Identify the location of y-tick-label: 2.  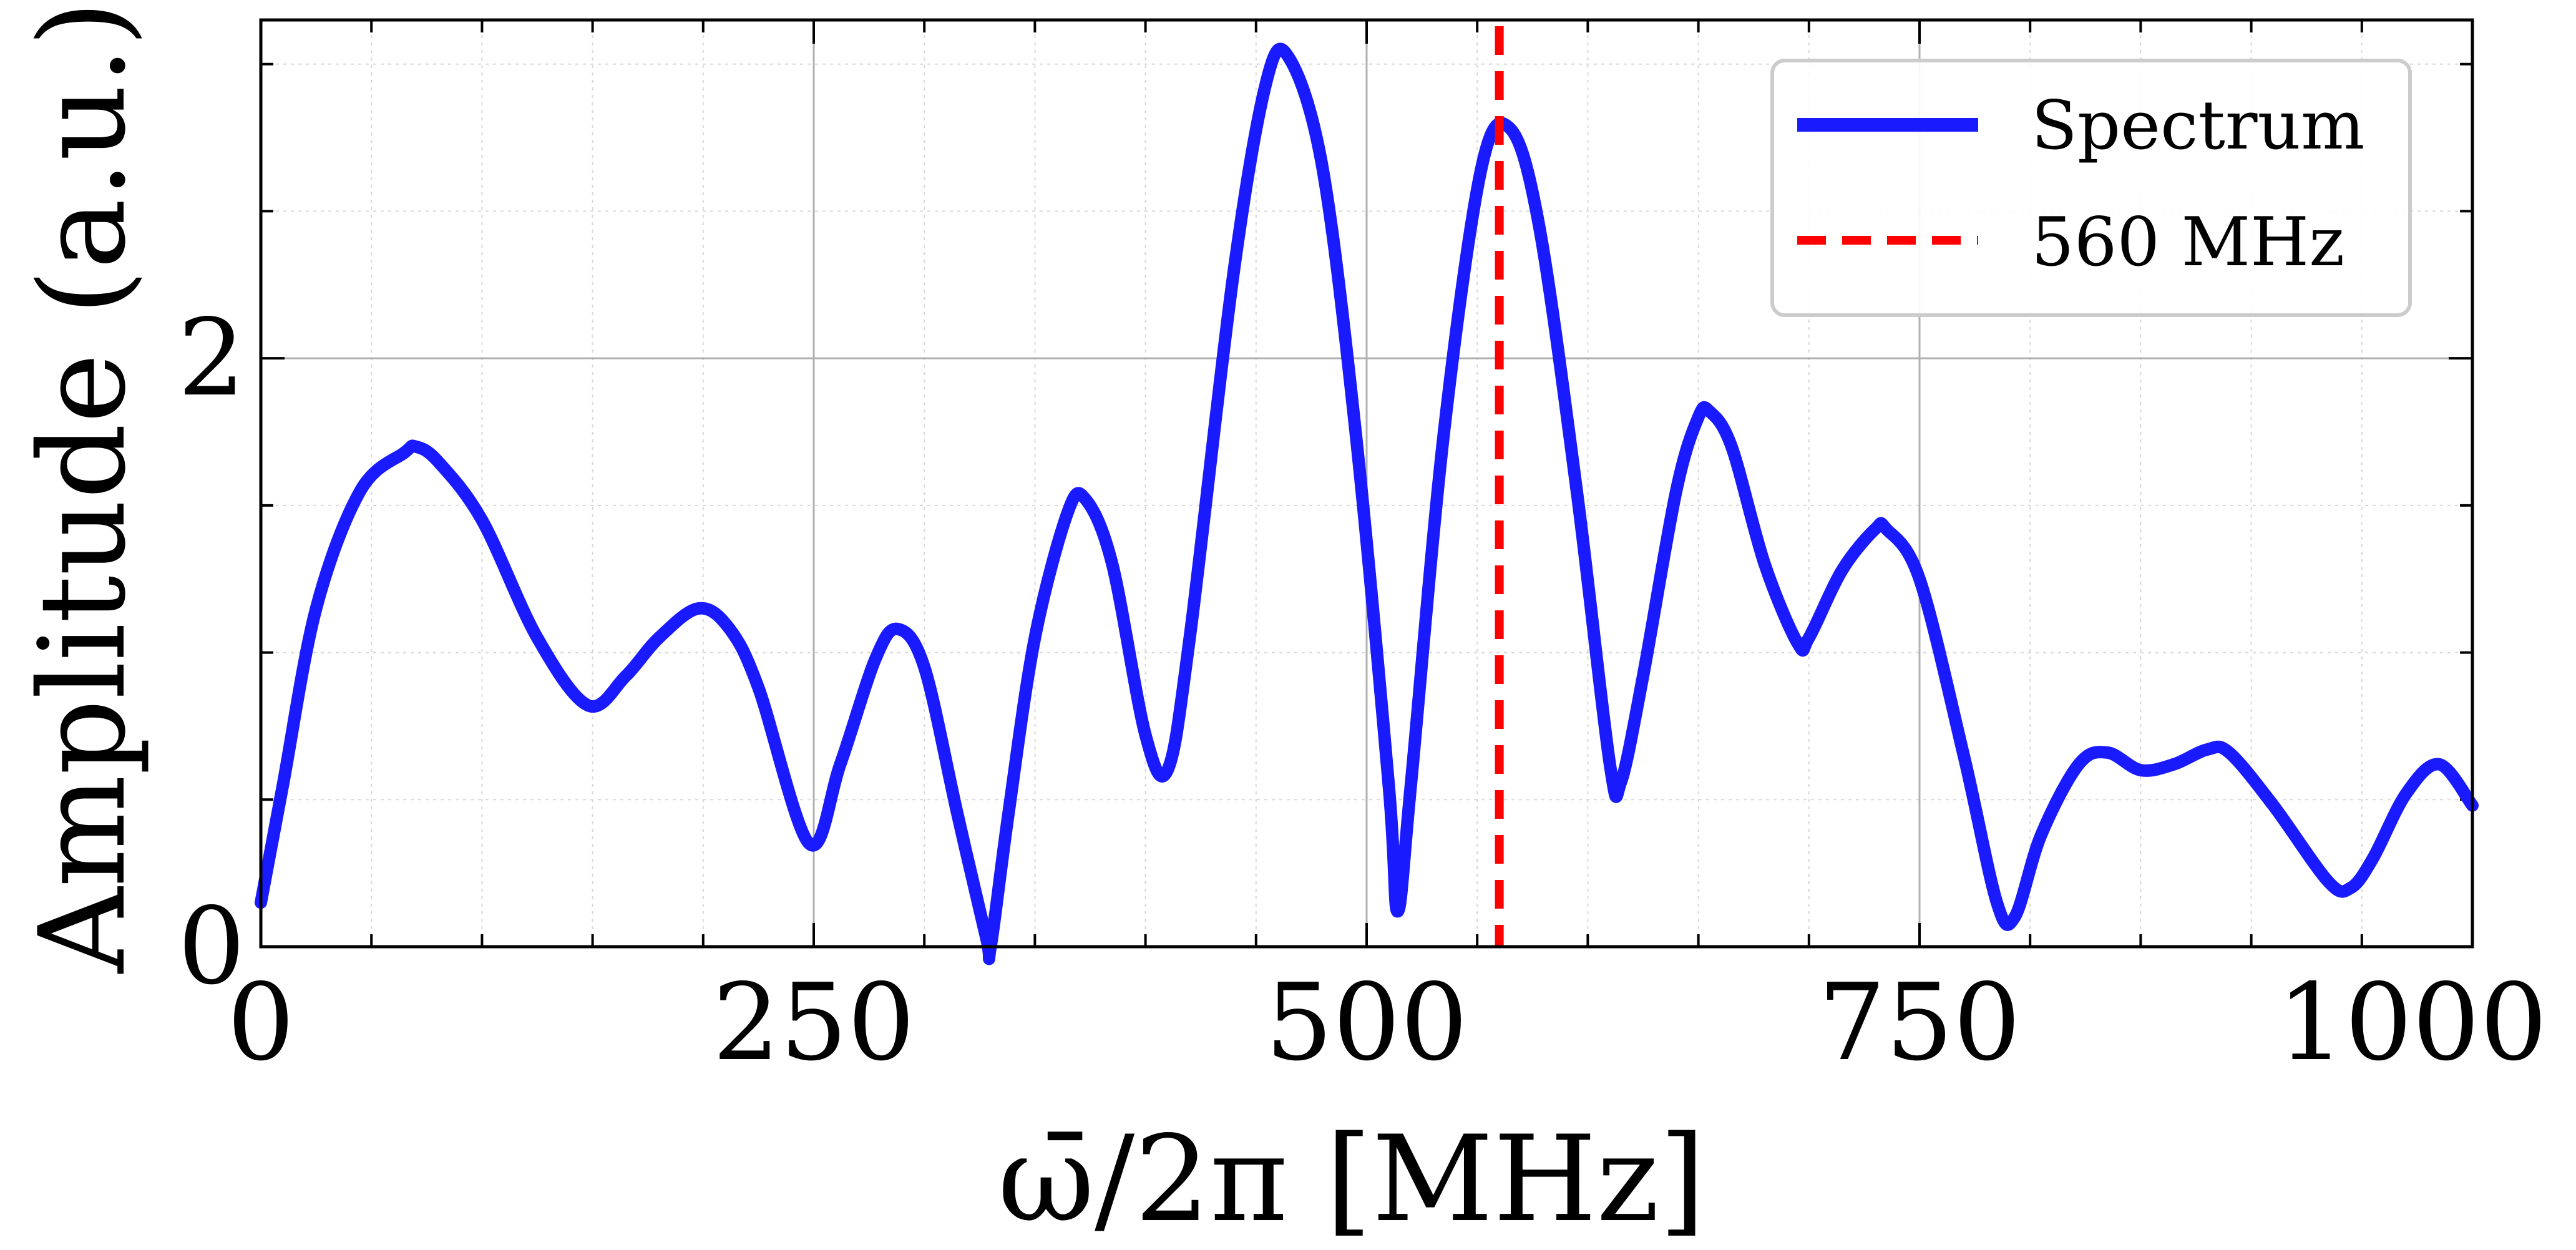
(211, 358).